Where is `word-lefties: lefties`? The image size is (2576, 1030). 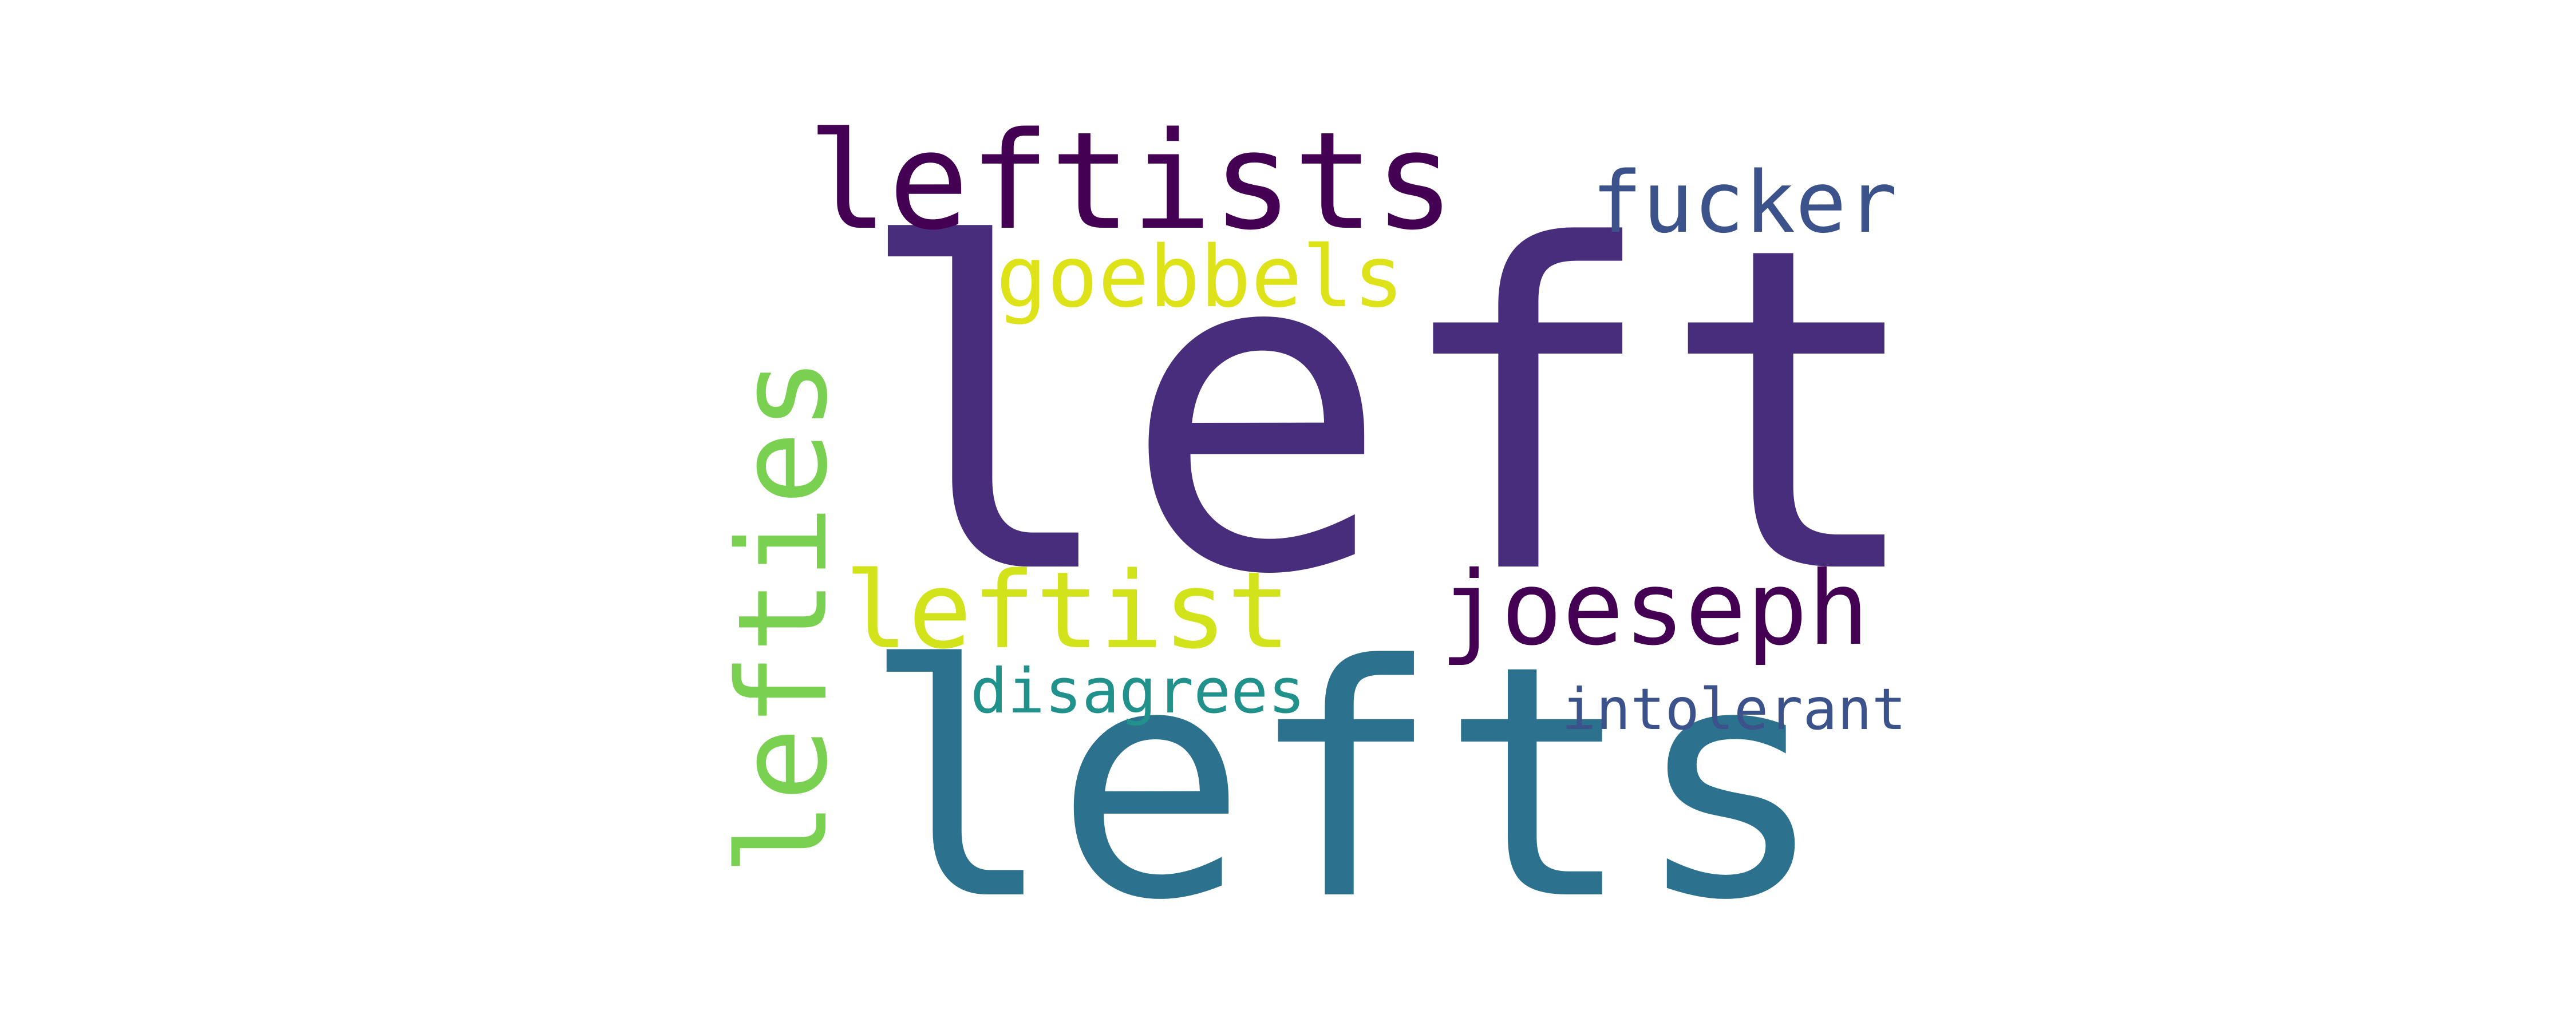
word-lefties: lefties is located at coordinates (783, 616).